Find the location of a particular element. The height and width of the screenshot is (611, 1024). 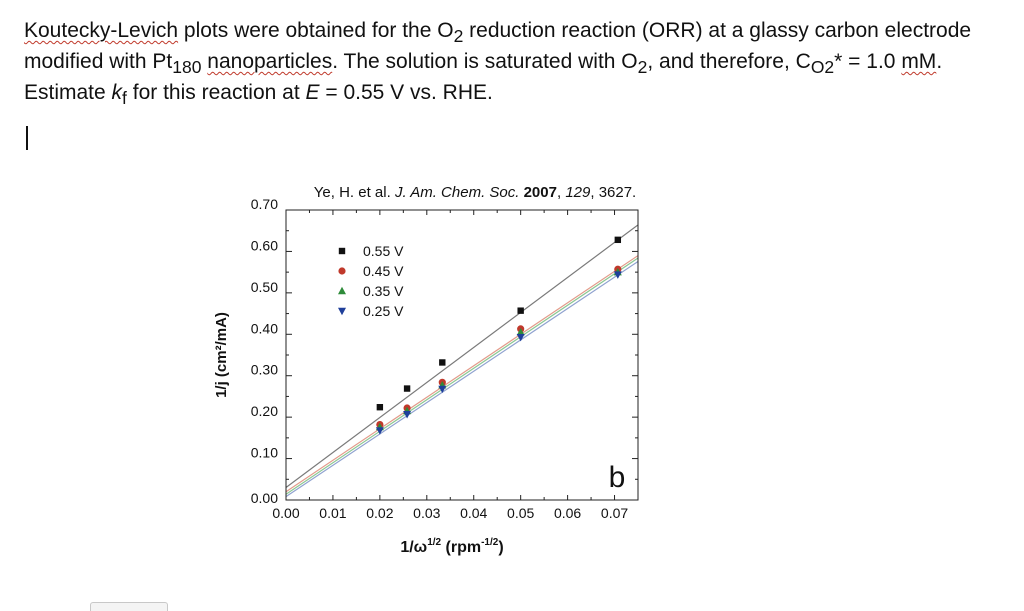

x-tick-label: 0.03 is located at coordinates (426, 513).